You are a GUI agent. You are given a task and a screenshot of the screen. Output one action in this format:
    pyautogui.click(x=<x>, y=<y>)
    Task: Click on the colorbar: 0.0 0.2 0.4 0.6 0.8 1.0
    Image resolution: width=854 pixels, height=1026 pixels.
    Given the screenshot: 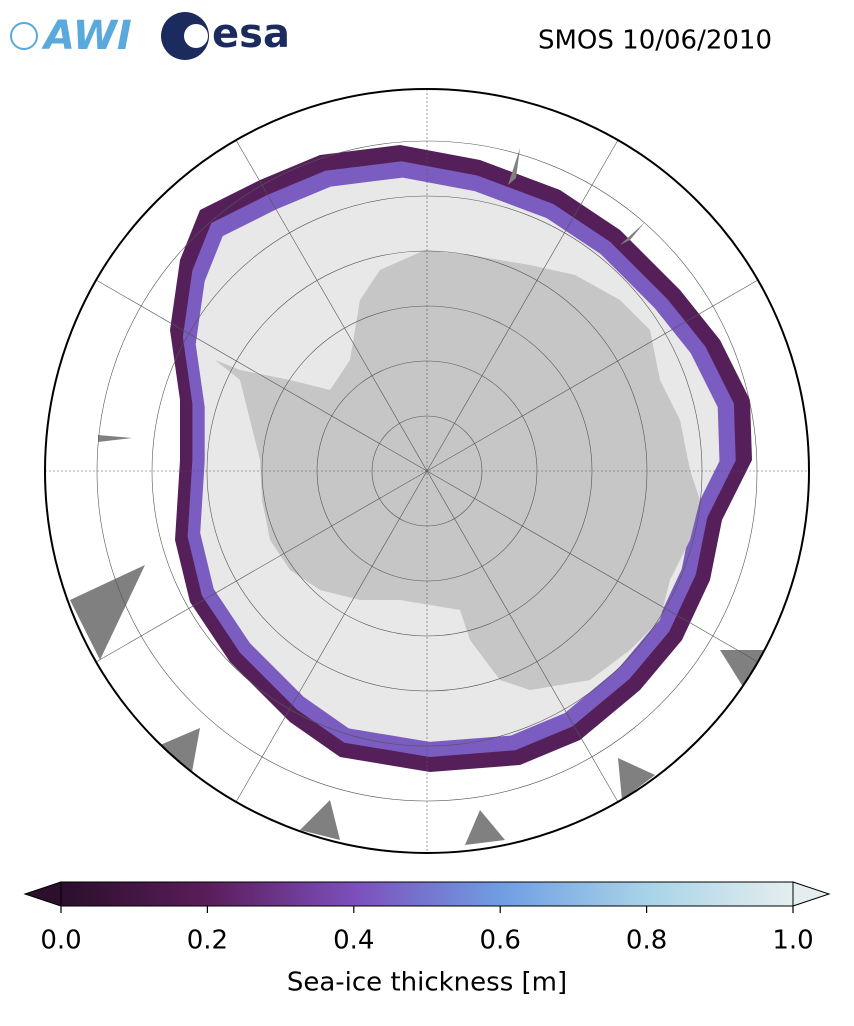 What is the action you would take?
    pyautogui.click(x=427, y=918)
    